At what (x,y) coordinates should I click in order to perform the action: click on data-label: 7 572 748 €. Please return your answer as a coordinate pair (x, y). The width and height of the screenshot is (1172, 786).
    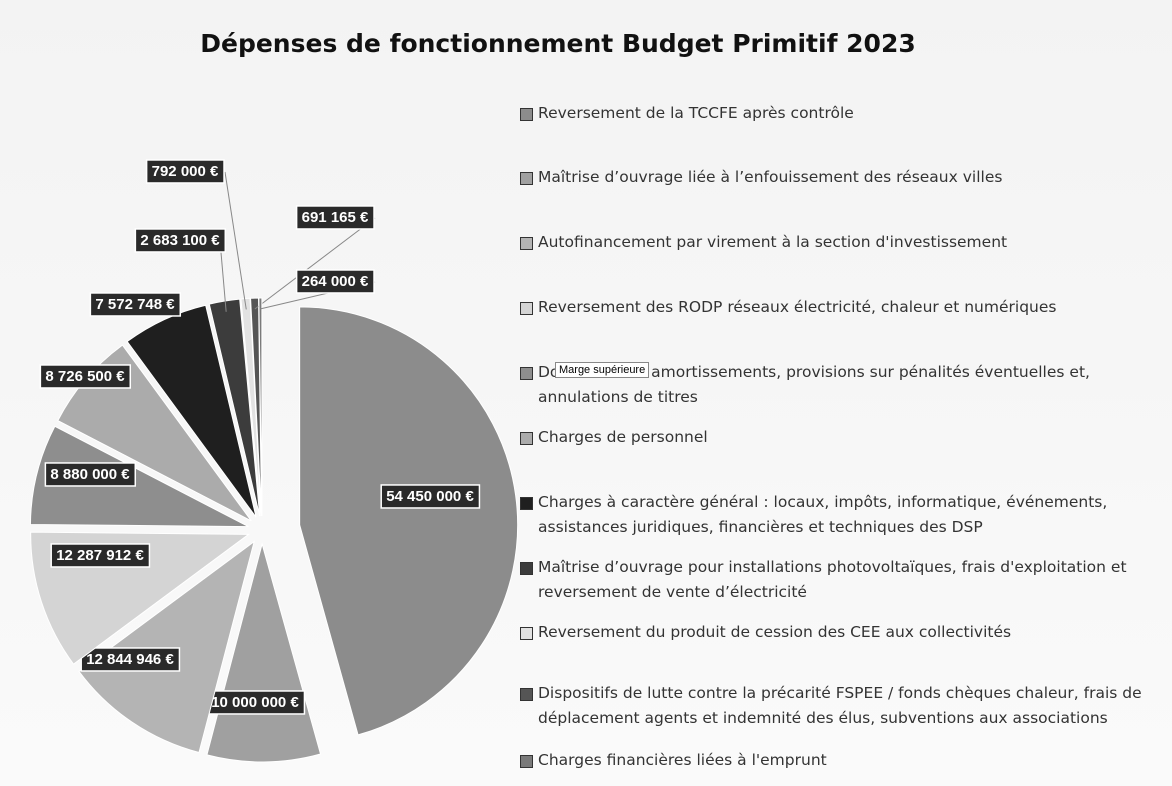
    Looking at the image, I should click on (135, 304).